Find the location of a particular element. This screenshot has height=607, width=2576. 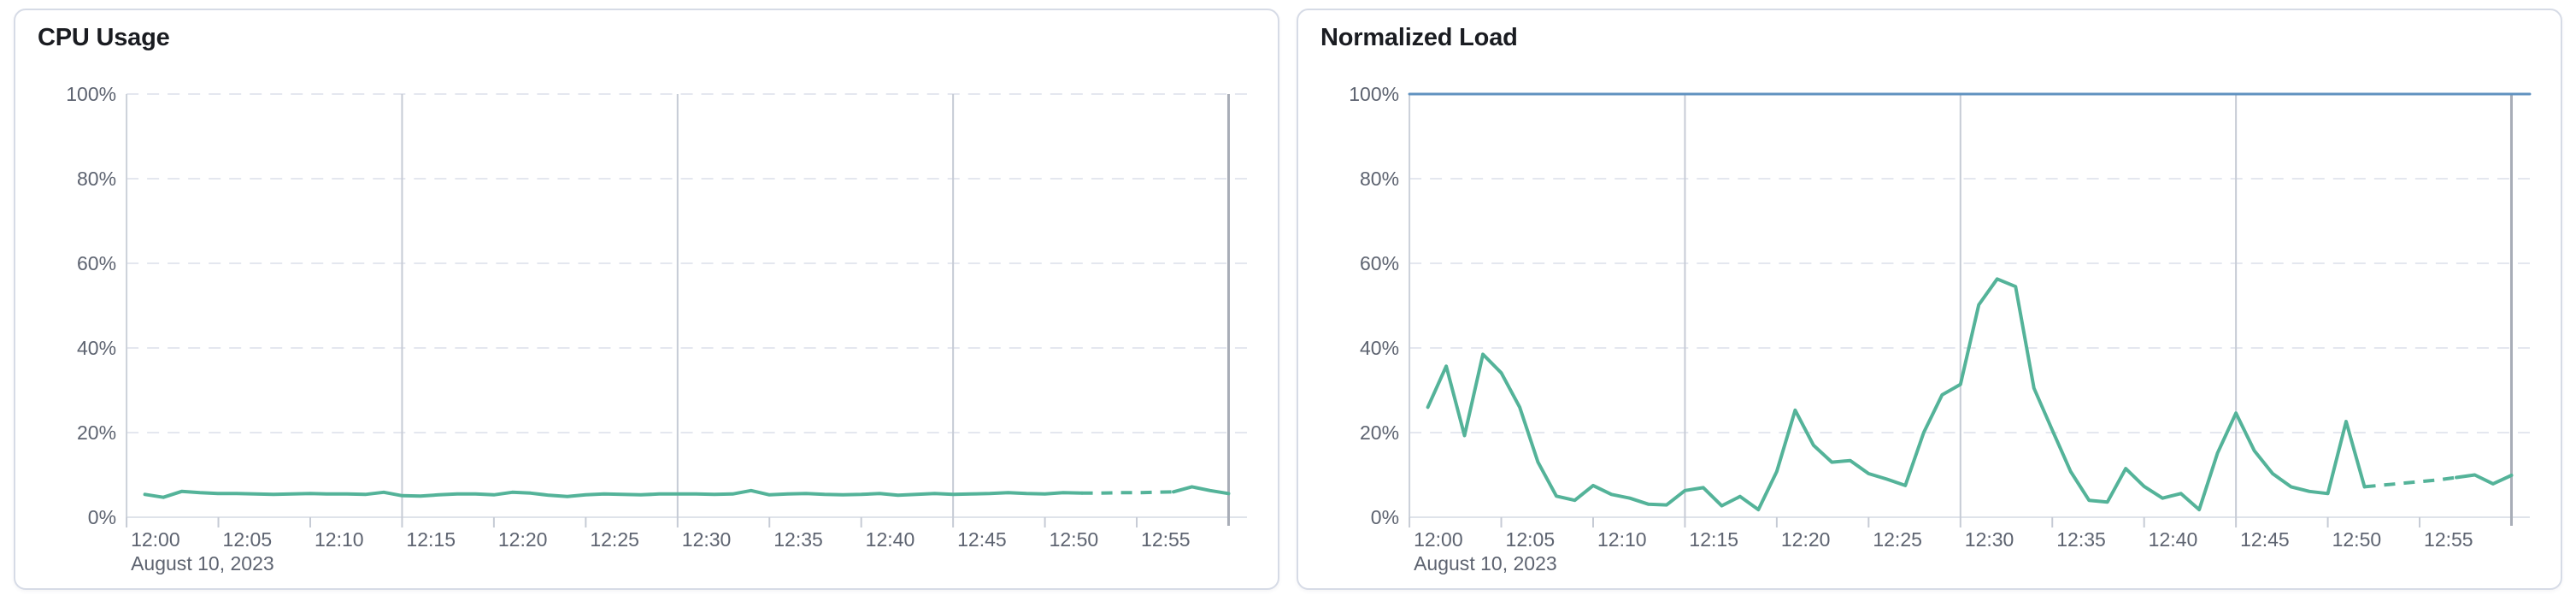

panel-title: Normalized Load is located at coordinates (1419, 37).